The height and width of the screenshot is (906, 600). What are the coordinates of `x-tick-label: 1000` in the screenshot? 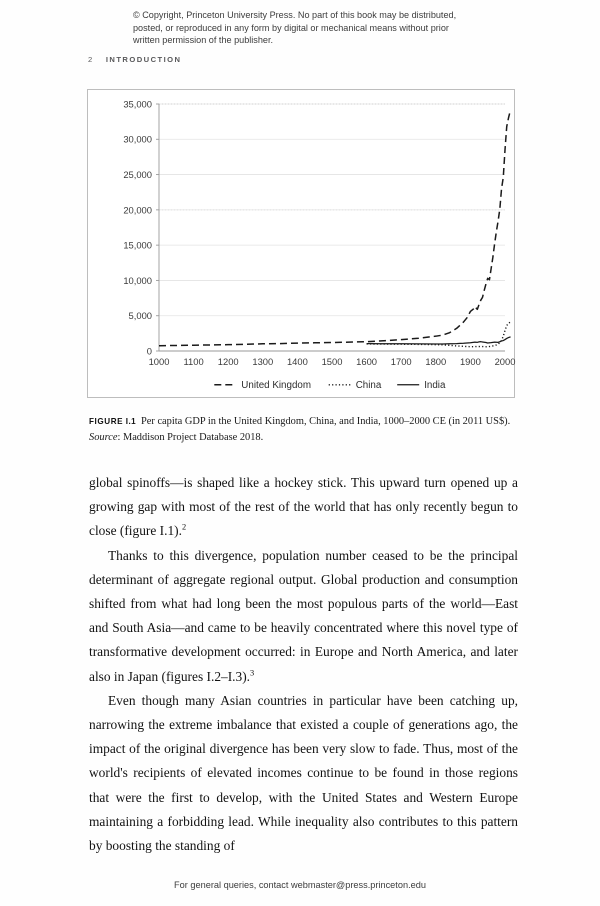 It's located at (159, 361).